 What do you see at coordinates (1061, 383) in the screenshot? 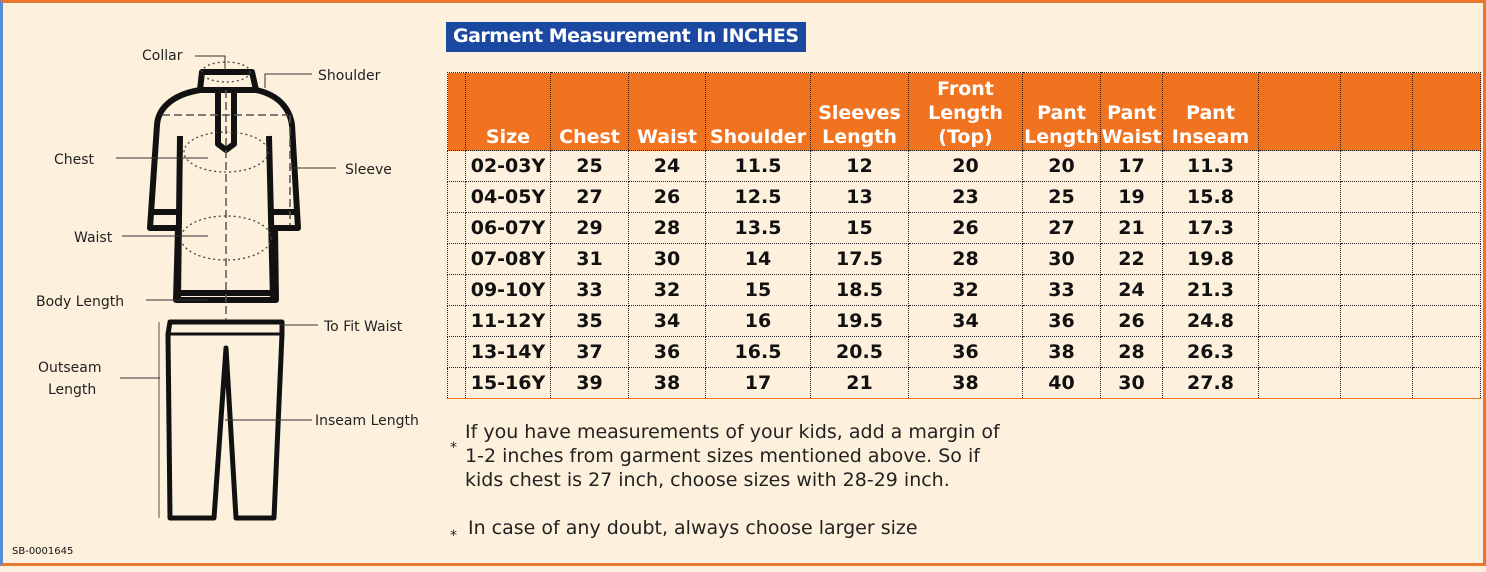
I see `table-cell: 40` at bounding box center [1061, 383].